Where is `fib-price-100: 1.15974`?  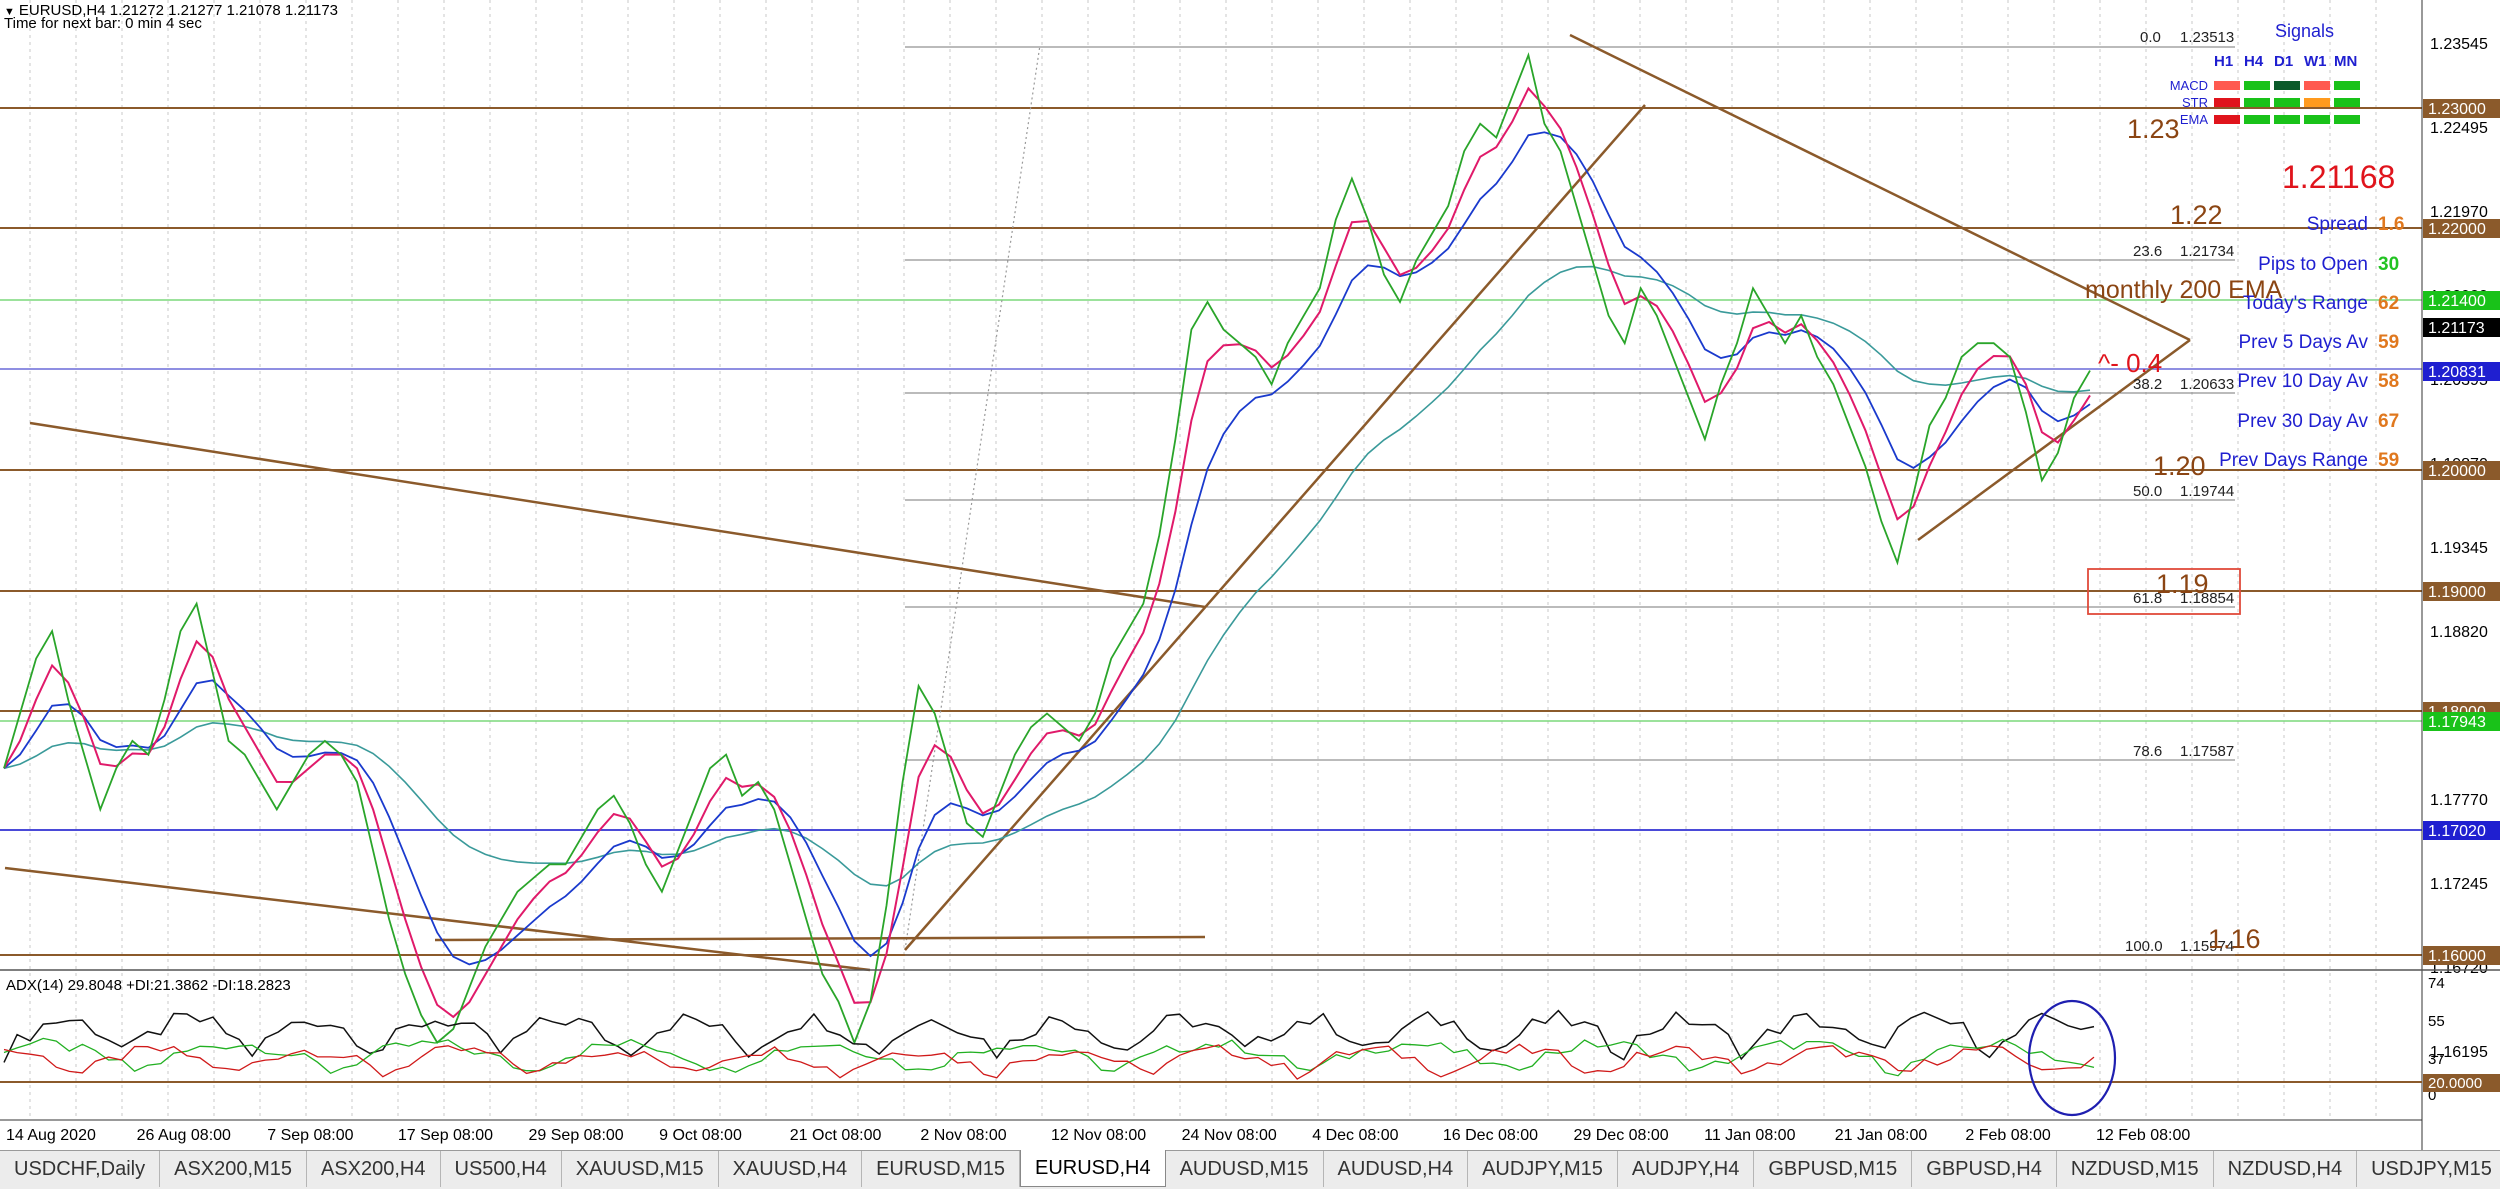 fib-price-100: 1.15974 is located at coordinates (2207, 946).